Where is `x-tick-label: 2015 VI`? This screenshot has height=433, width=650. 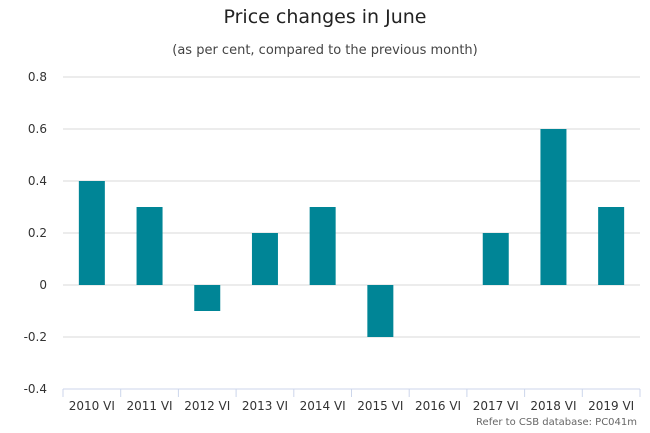
x-tick-label: 2015 VI is located at coordinates (380, 406).